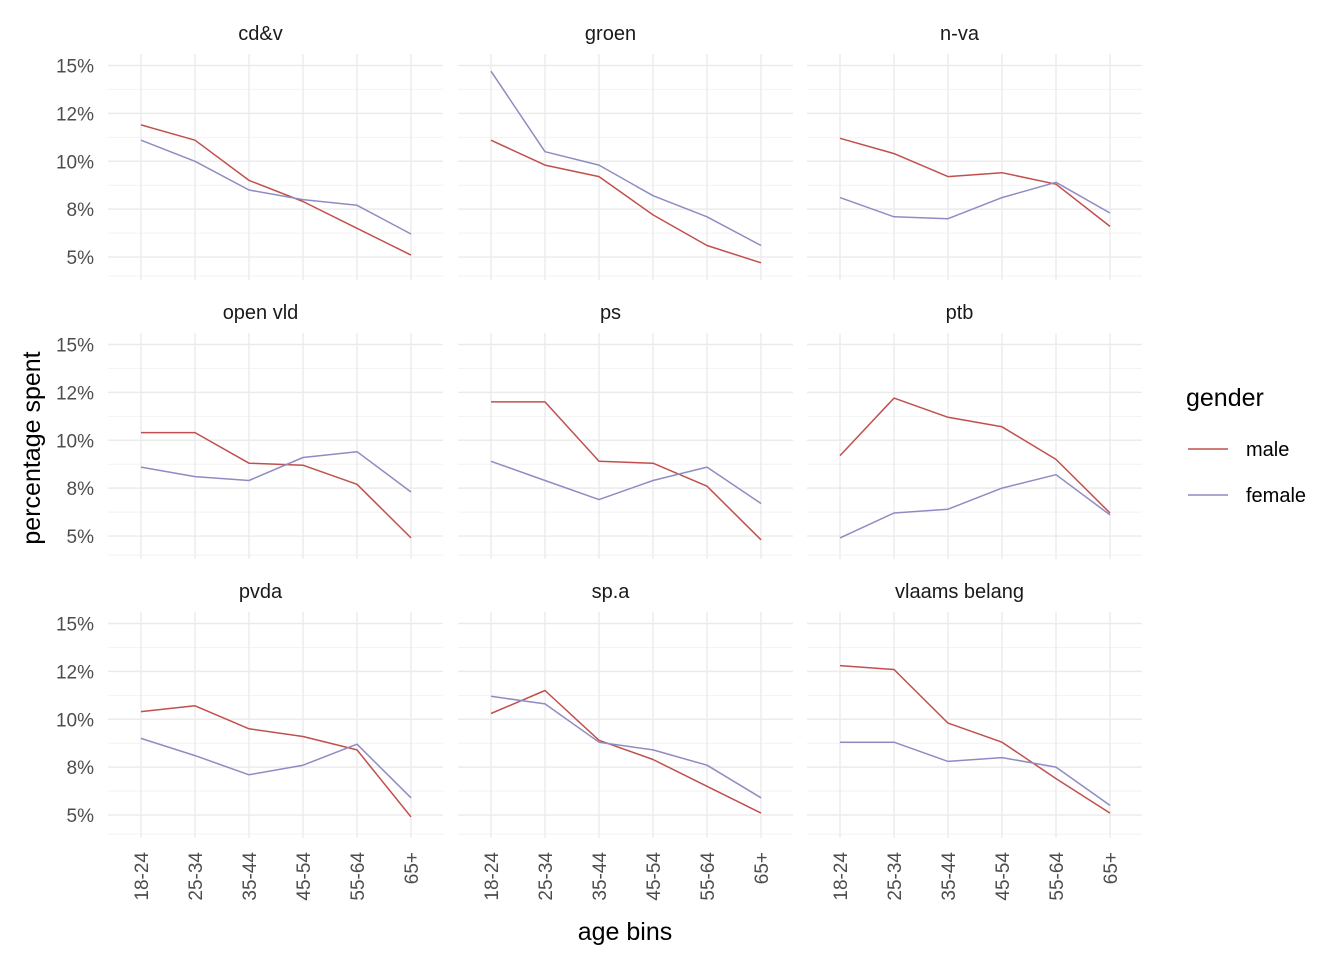  I want to click on facet-title: open vld, so click(261, 313).